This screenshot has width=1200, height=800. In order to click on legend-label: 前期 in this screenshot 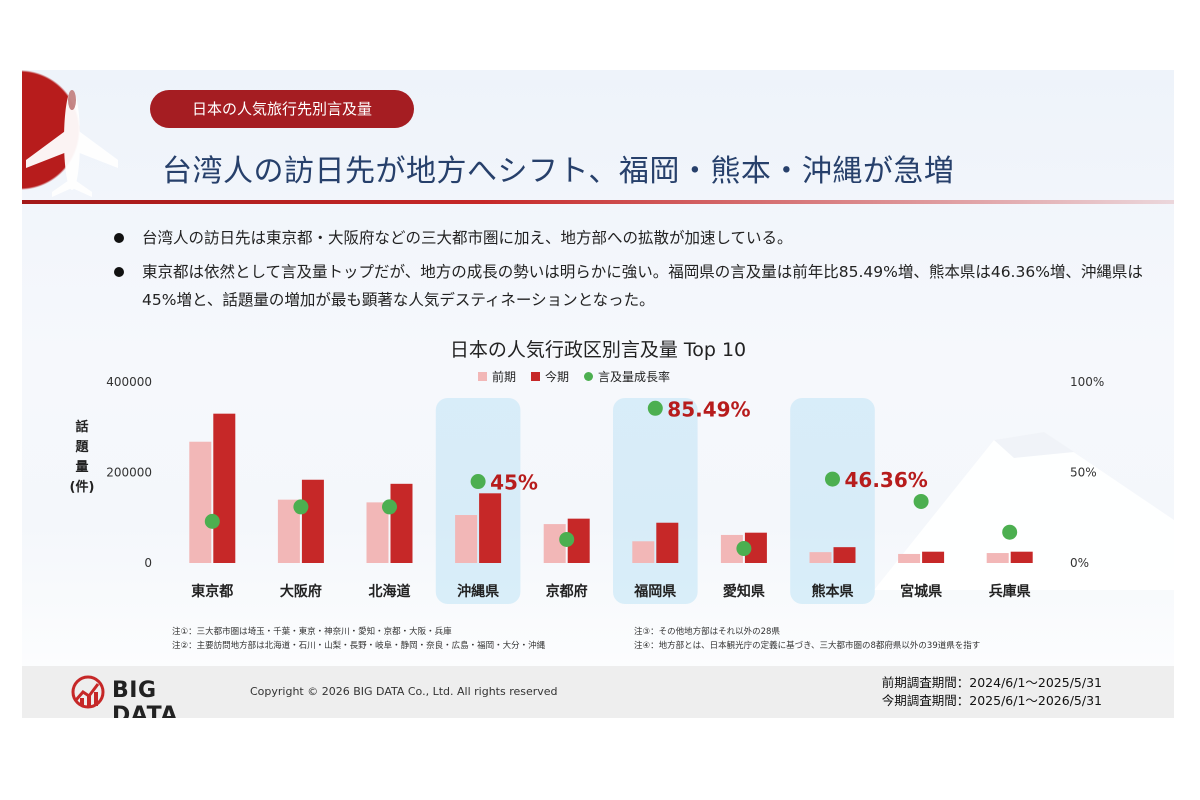, I will do `click(504, 376)`.